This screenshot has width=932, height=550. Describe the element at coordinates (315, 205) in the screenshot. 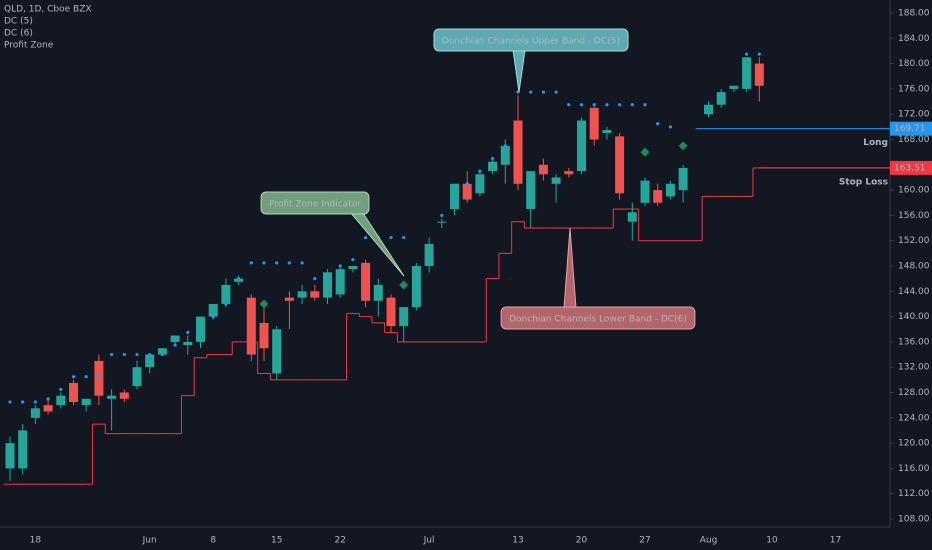

I see `callout-text: Profit Zone Indicator` at that location.